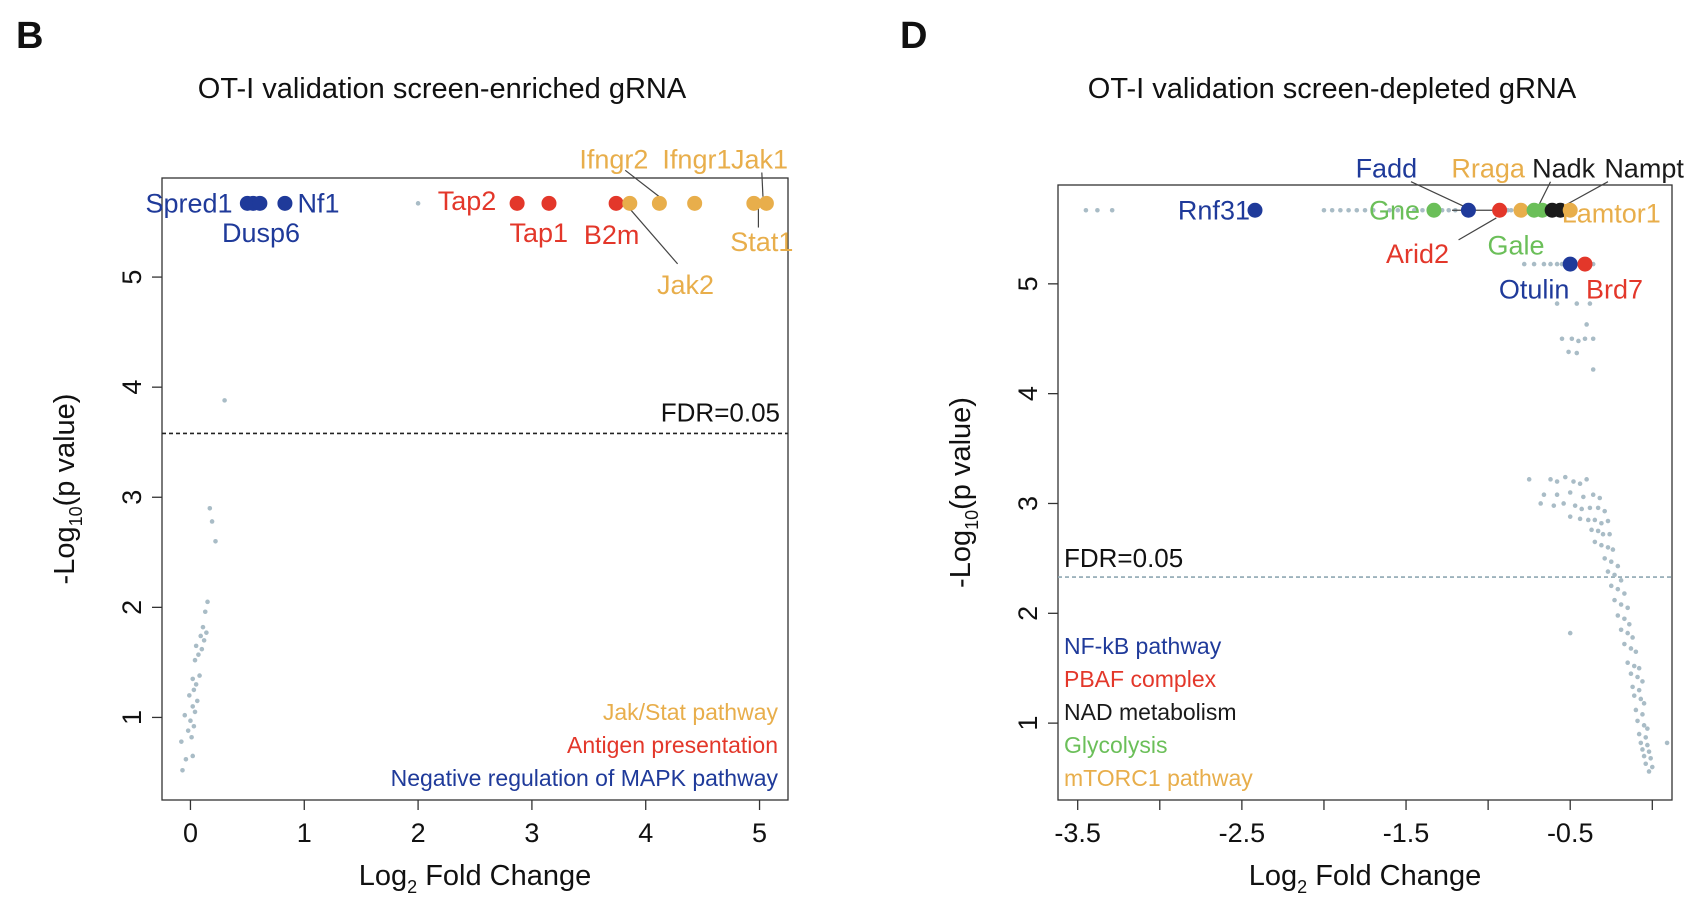  I want to click on fdr-label: FDR=0.05, so click(720, 412).